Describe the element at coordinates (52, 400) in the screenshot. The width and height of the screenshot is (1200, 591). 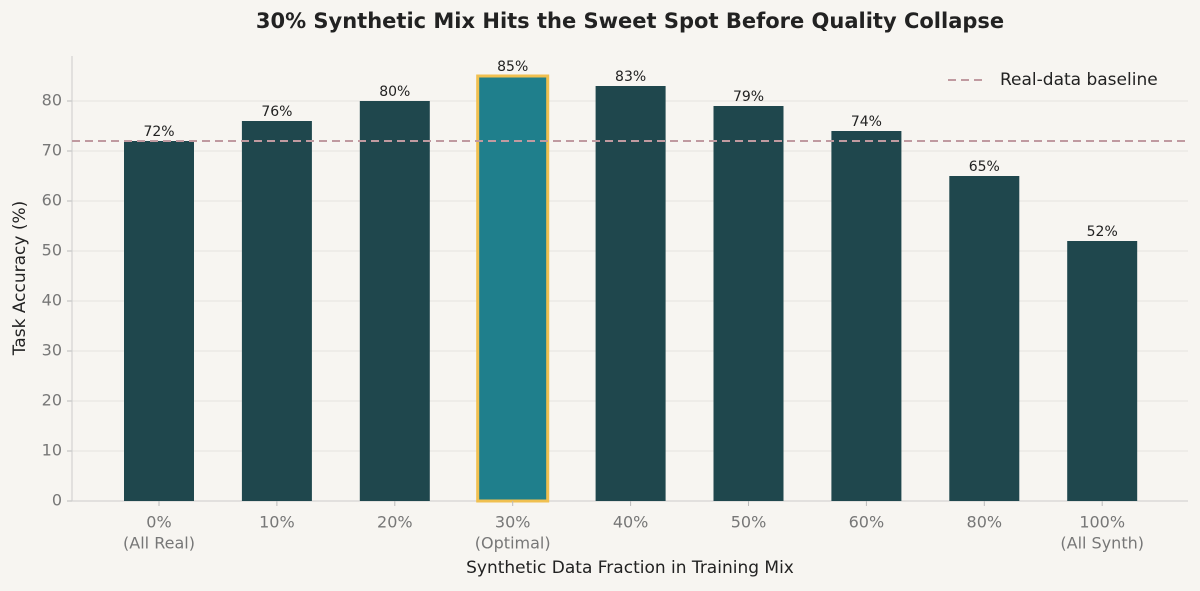
I see `y-tick-label: 20` at that location.